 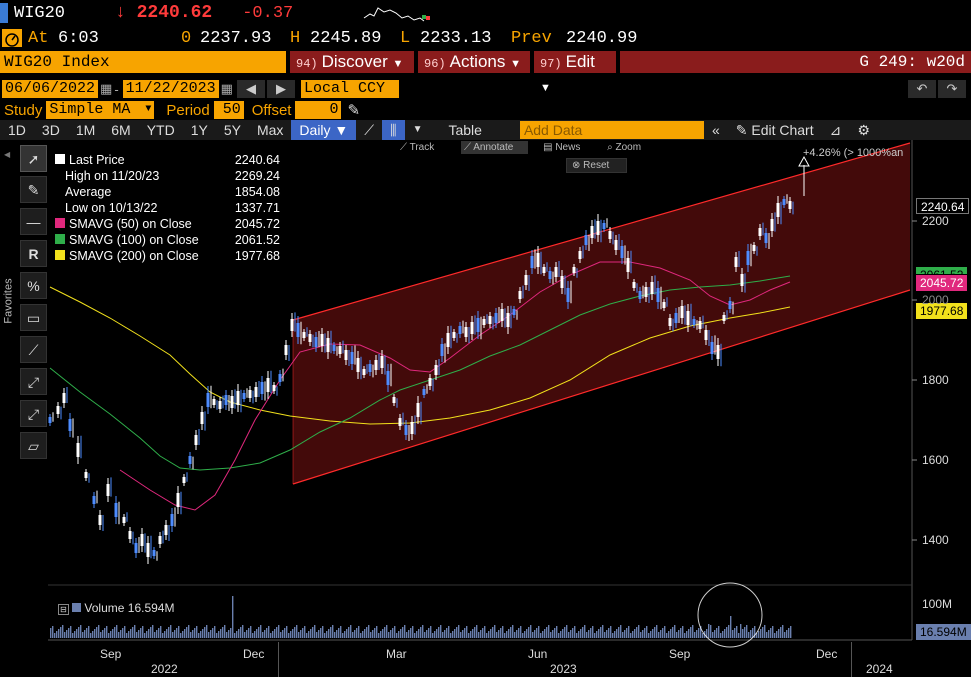 What do you see at coordinates (33, 158) in the screenshot?
I see `cursor-icon: ➚` at bounding box center [33, 158].